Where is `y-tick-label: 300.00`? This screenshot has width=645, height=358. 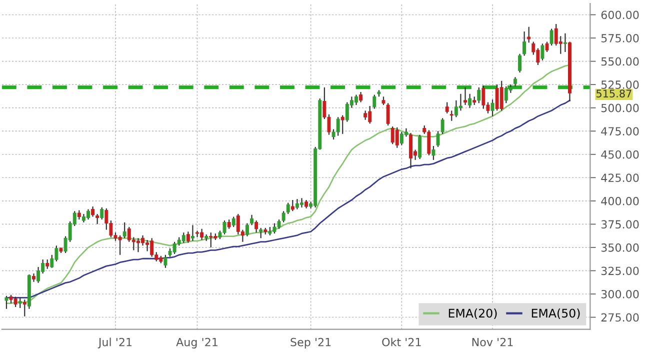
y-tick-label: 300.00 is located at coordinates (620, 294).